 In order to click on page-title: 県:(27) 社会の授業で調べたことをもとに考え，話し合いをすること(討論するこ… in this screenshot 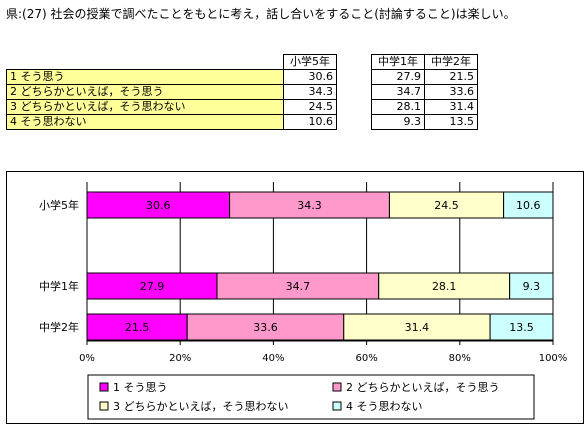, I will do `click(261, 14)`.